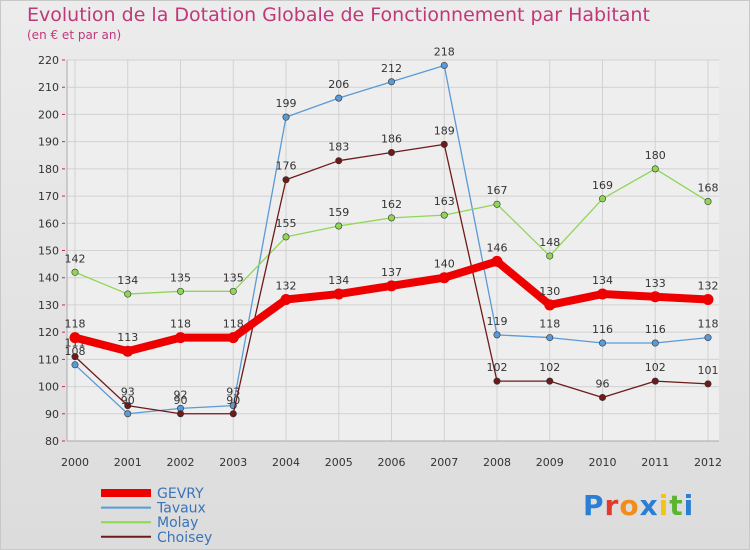  Describe the element at coordinates (52, 414) in the screenshot. I see `y-tick-label: 90` at that location.